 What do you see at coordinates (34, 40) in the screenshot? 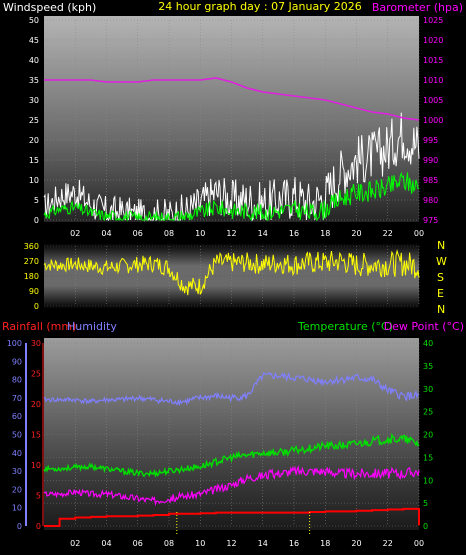
I see `wind-y-tick: 45` at bounding box center [34, 40].